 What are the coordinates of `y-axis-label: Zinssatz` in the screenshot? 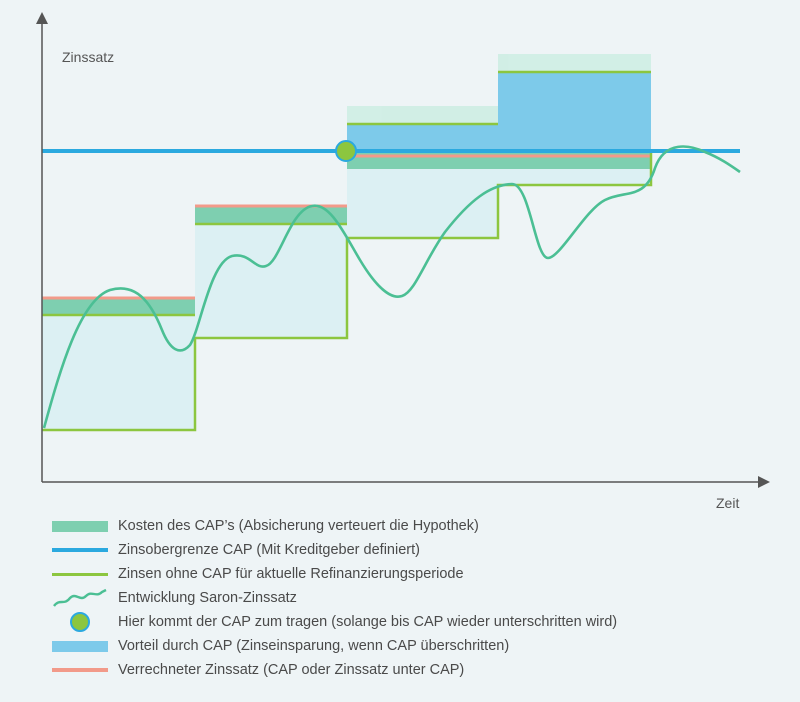 It's located at (88, 57).